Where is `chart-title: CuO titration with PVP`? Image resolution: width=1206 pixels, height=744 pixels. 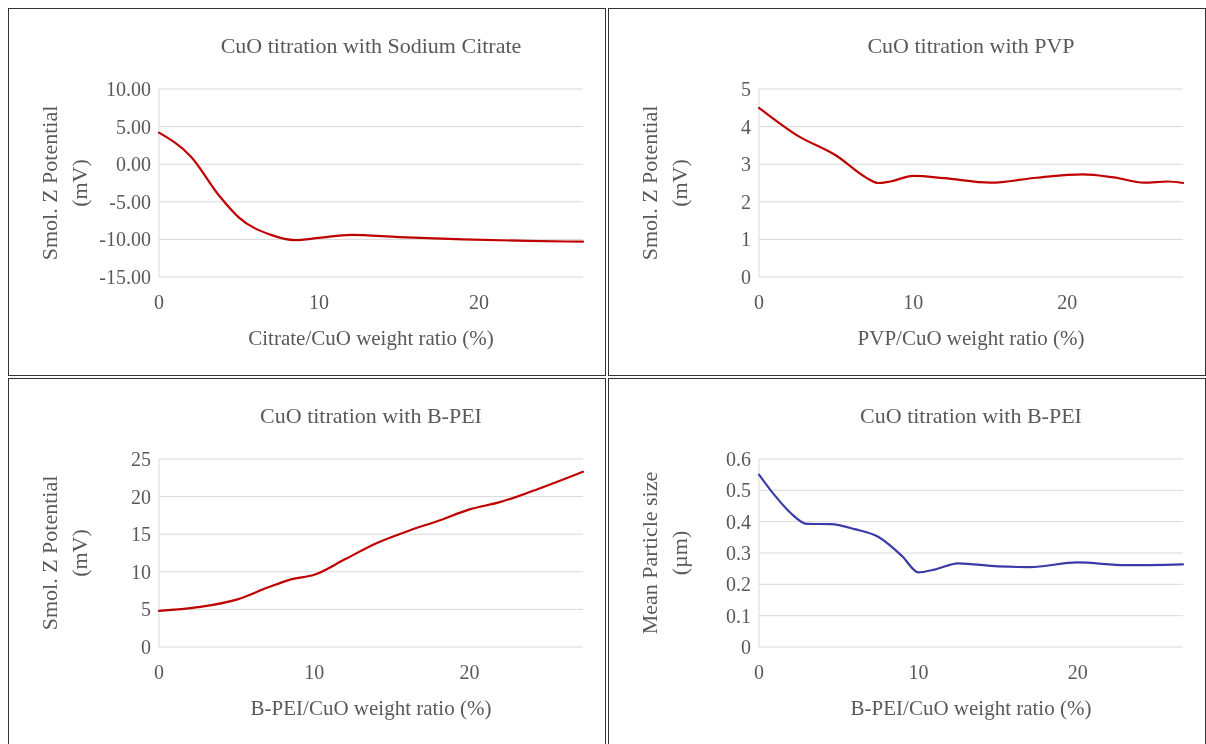 chart-title: CuO titration with PVP is located at coordinates (971, 45).